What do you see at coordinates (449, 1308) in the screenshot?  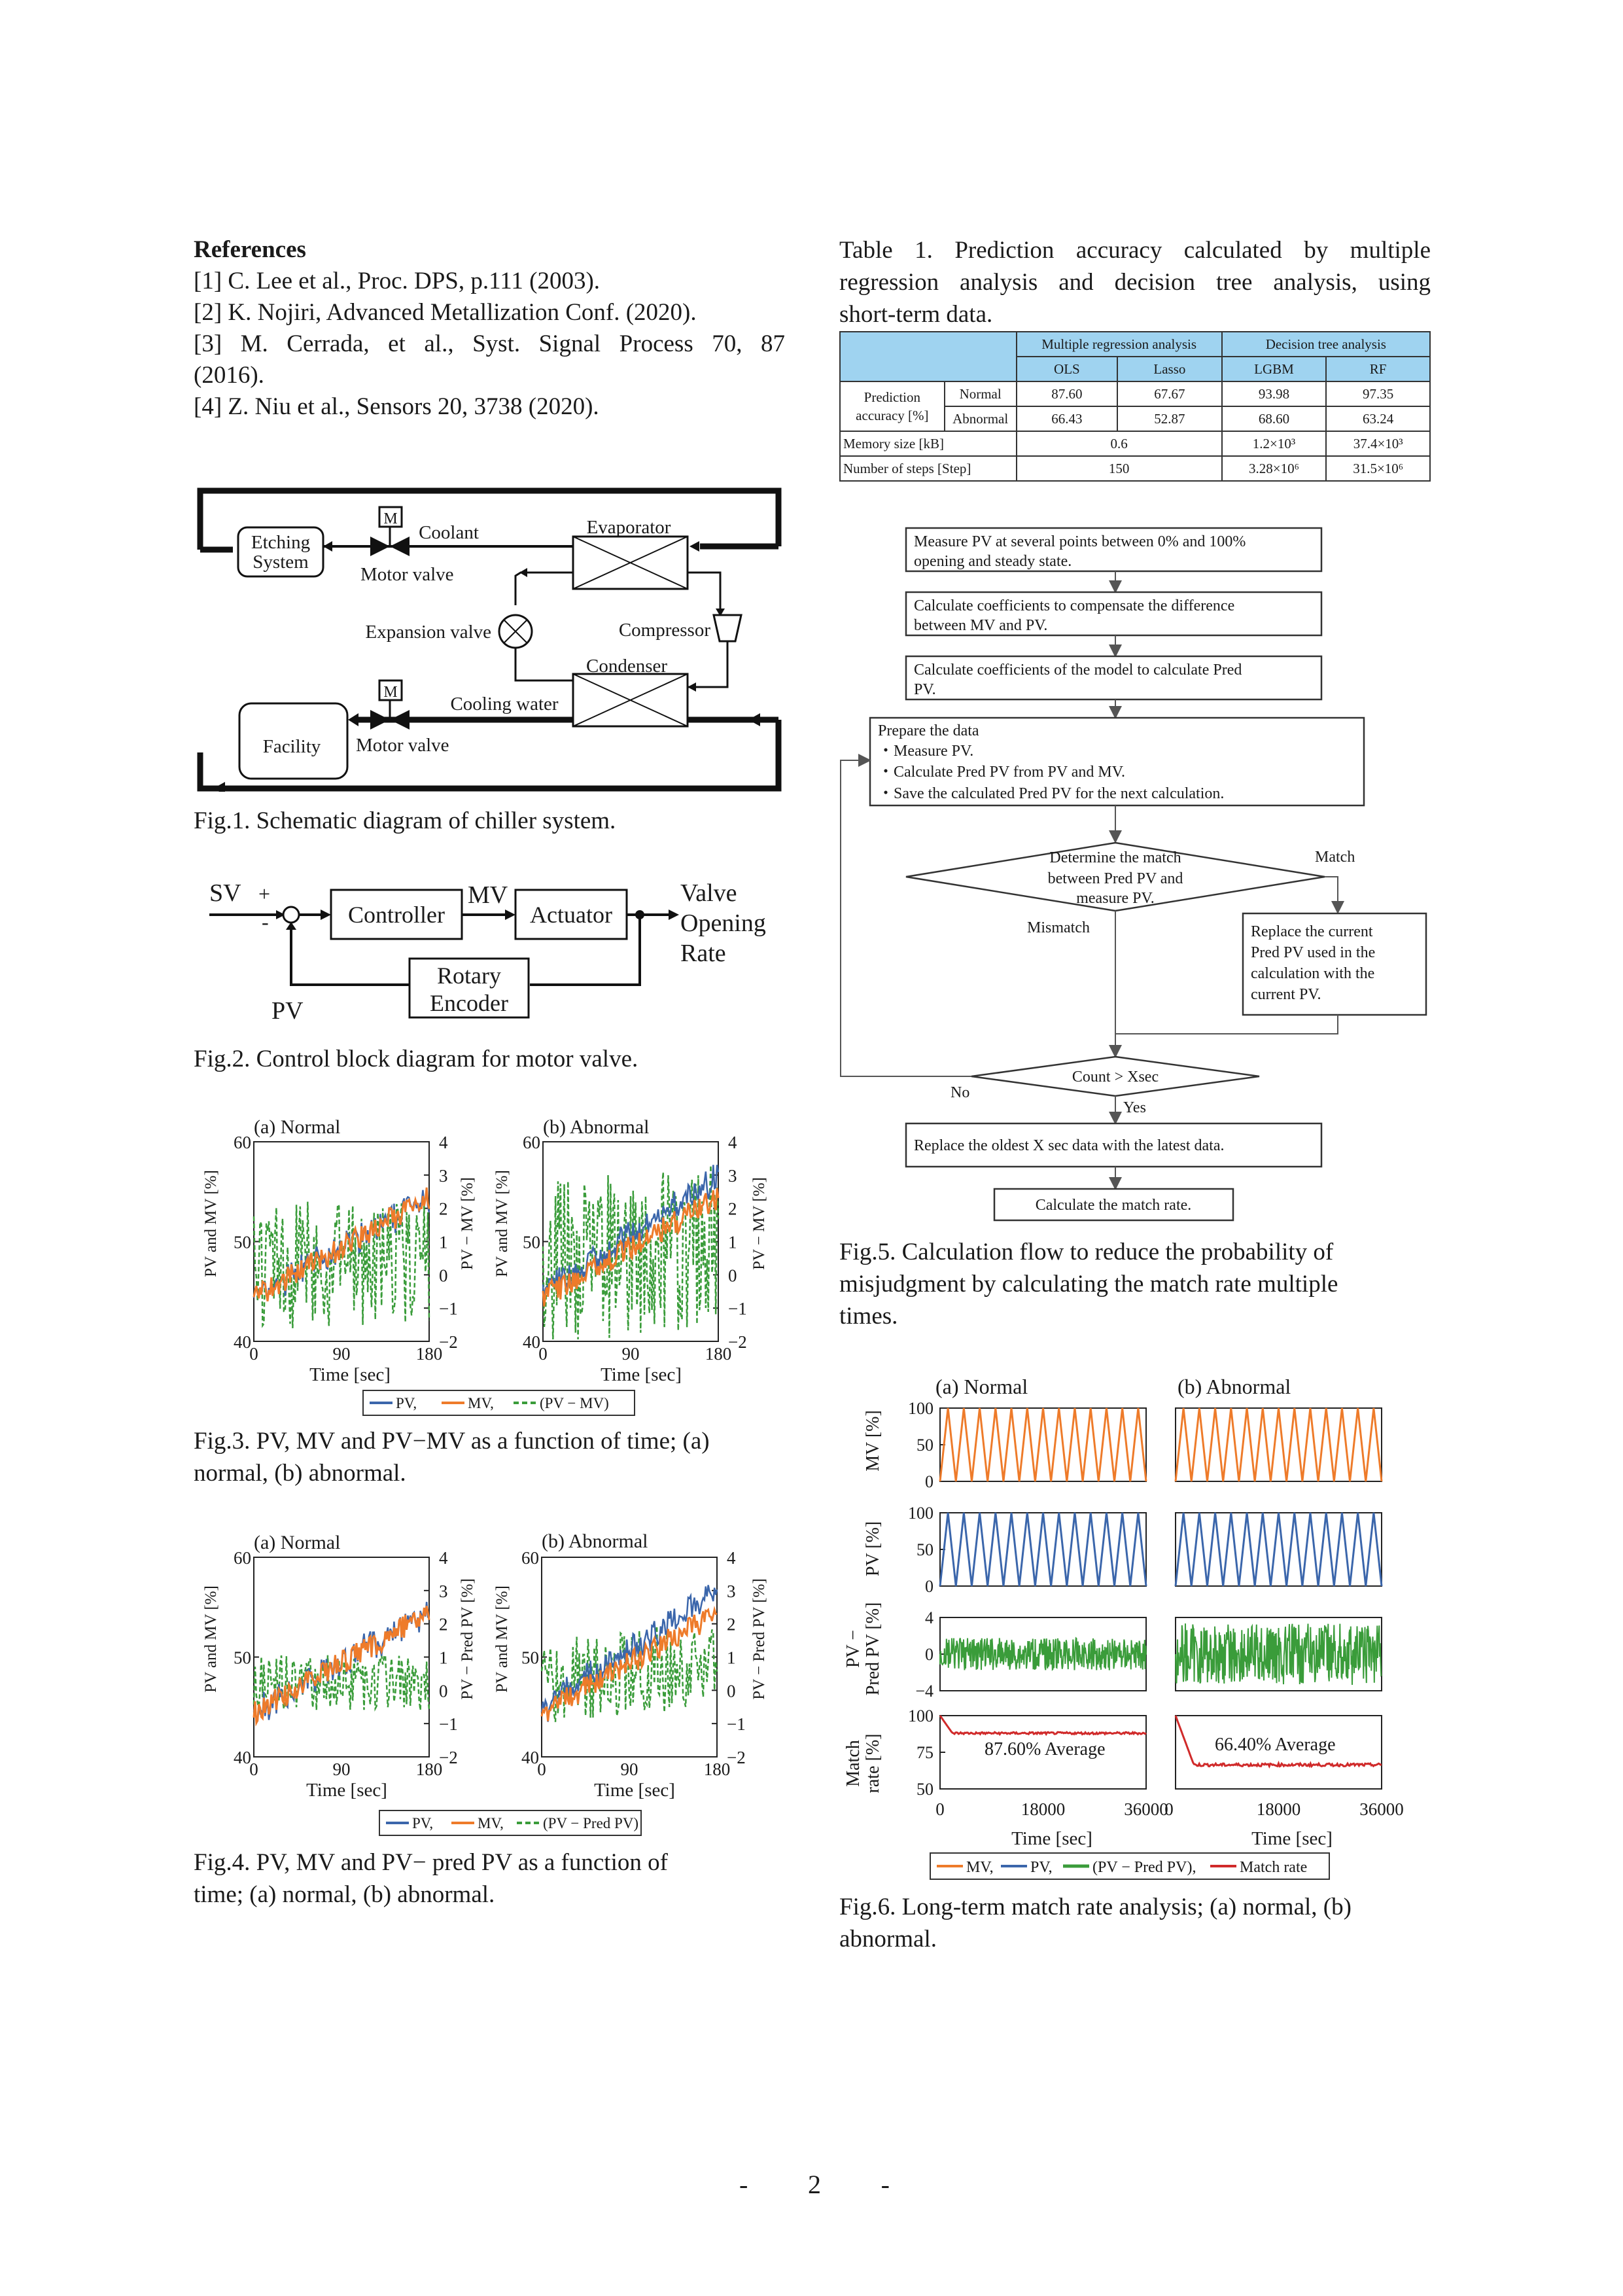 I see `y-tick: −1` at bounding box center [449, 1308].